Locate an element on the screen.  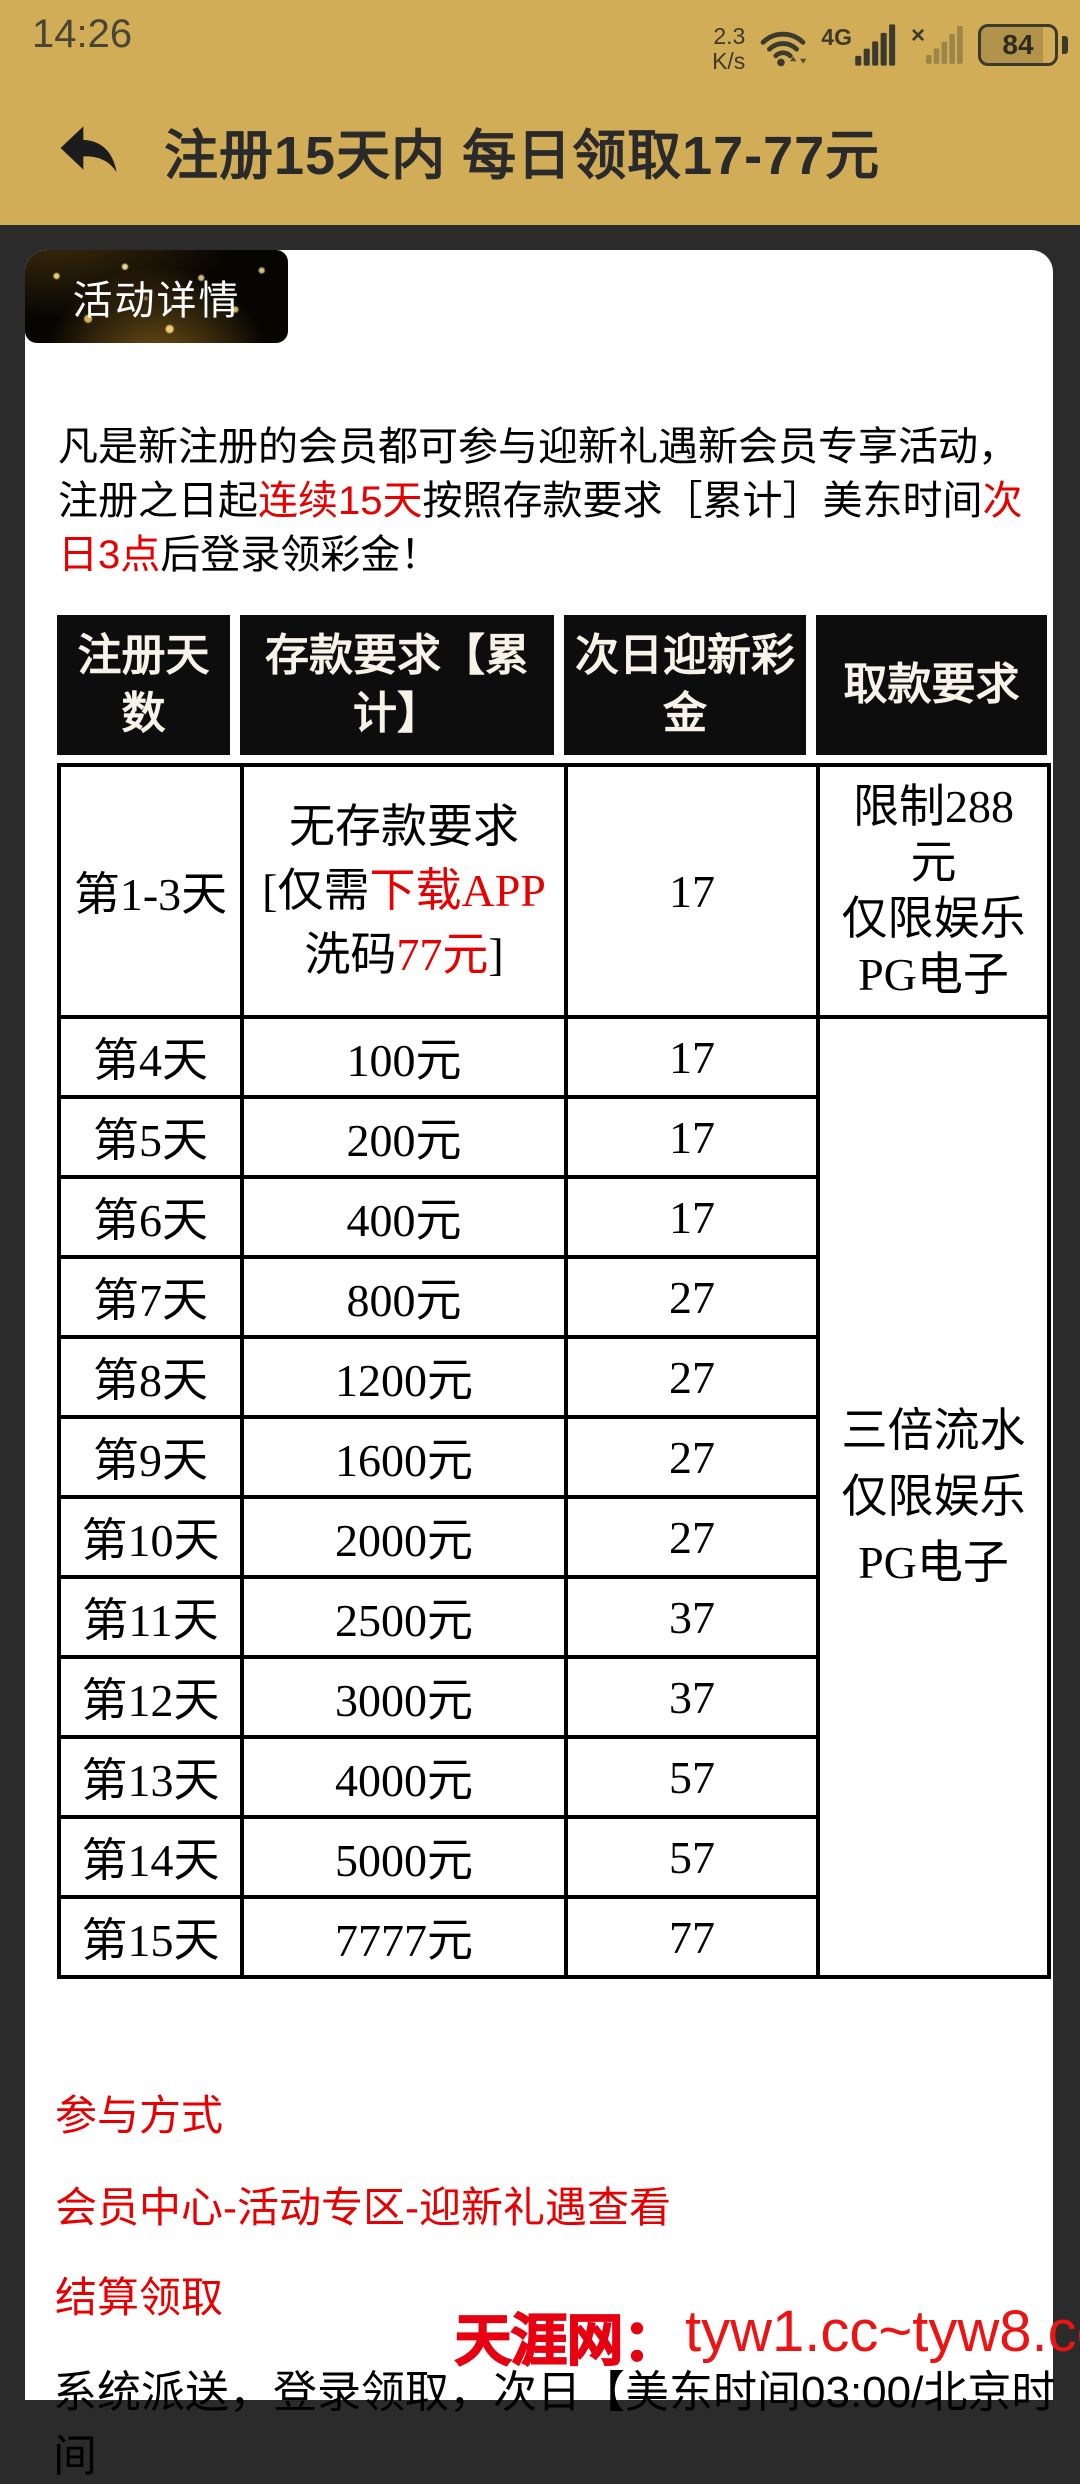
cell-deposit: 无存款要求 [仅需下载APP 洗码77元] is located at coordinates (404, 891).